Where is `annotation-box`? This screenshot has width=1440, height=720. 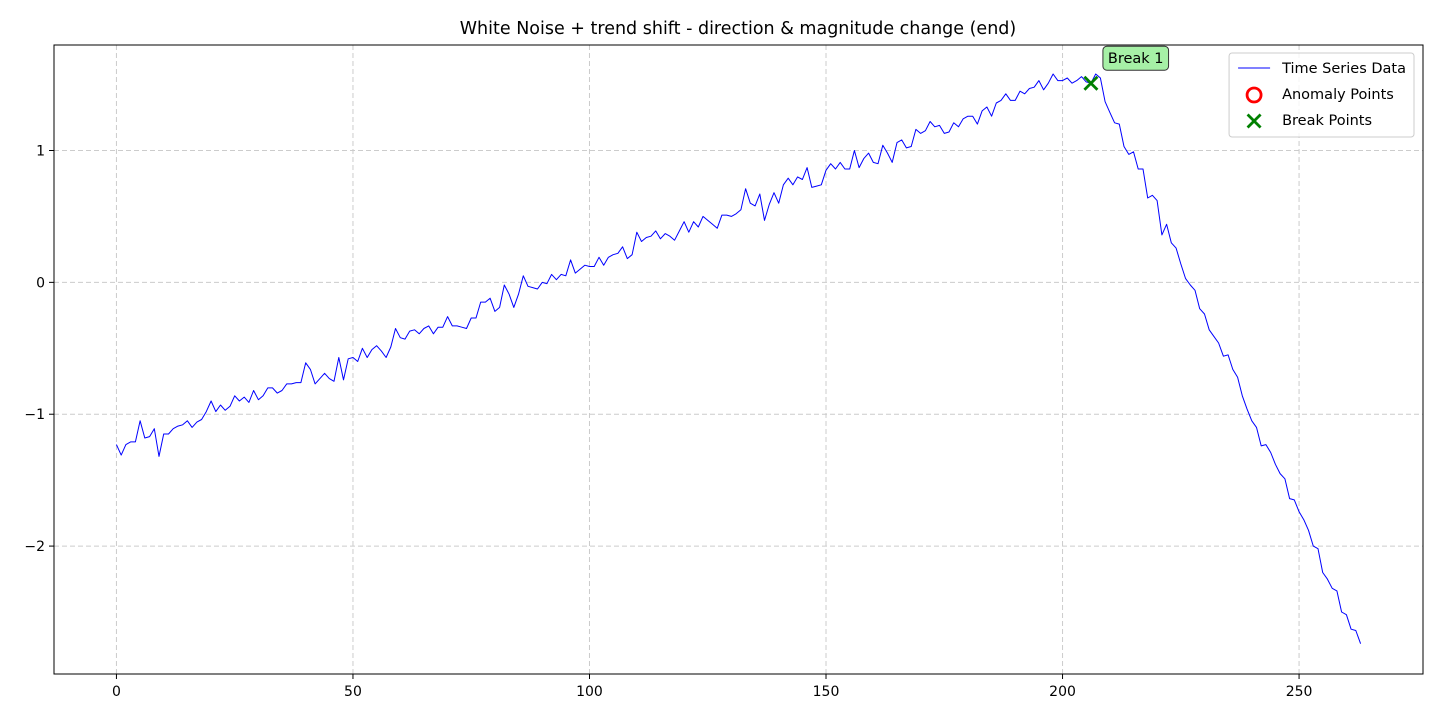
annotation-box is located at coordinates (1136, 58).